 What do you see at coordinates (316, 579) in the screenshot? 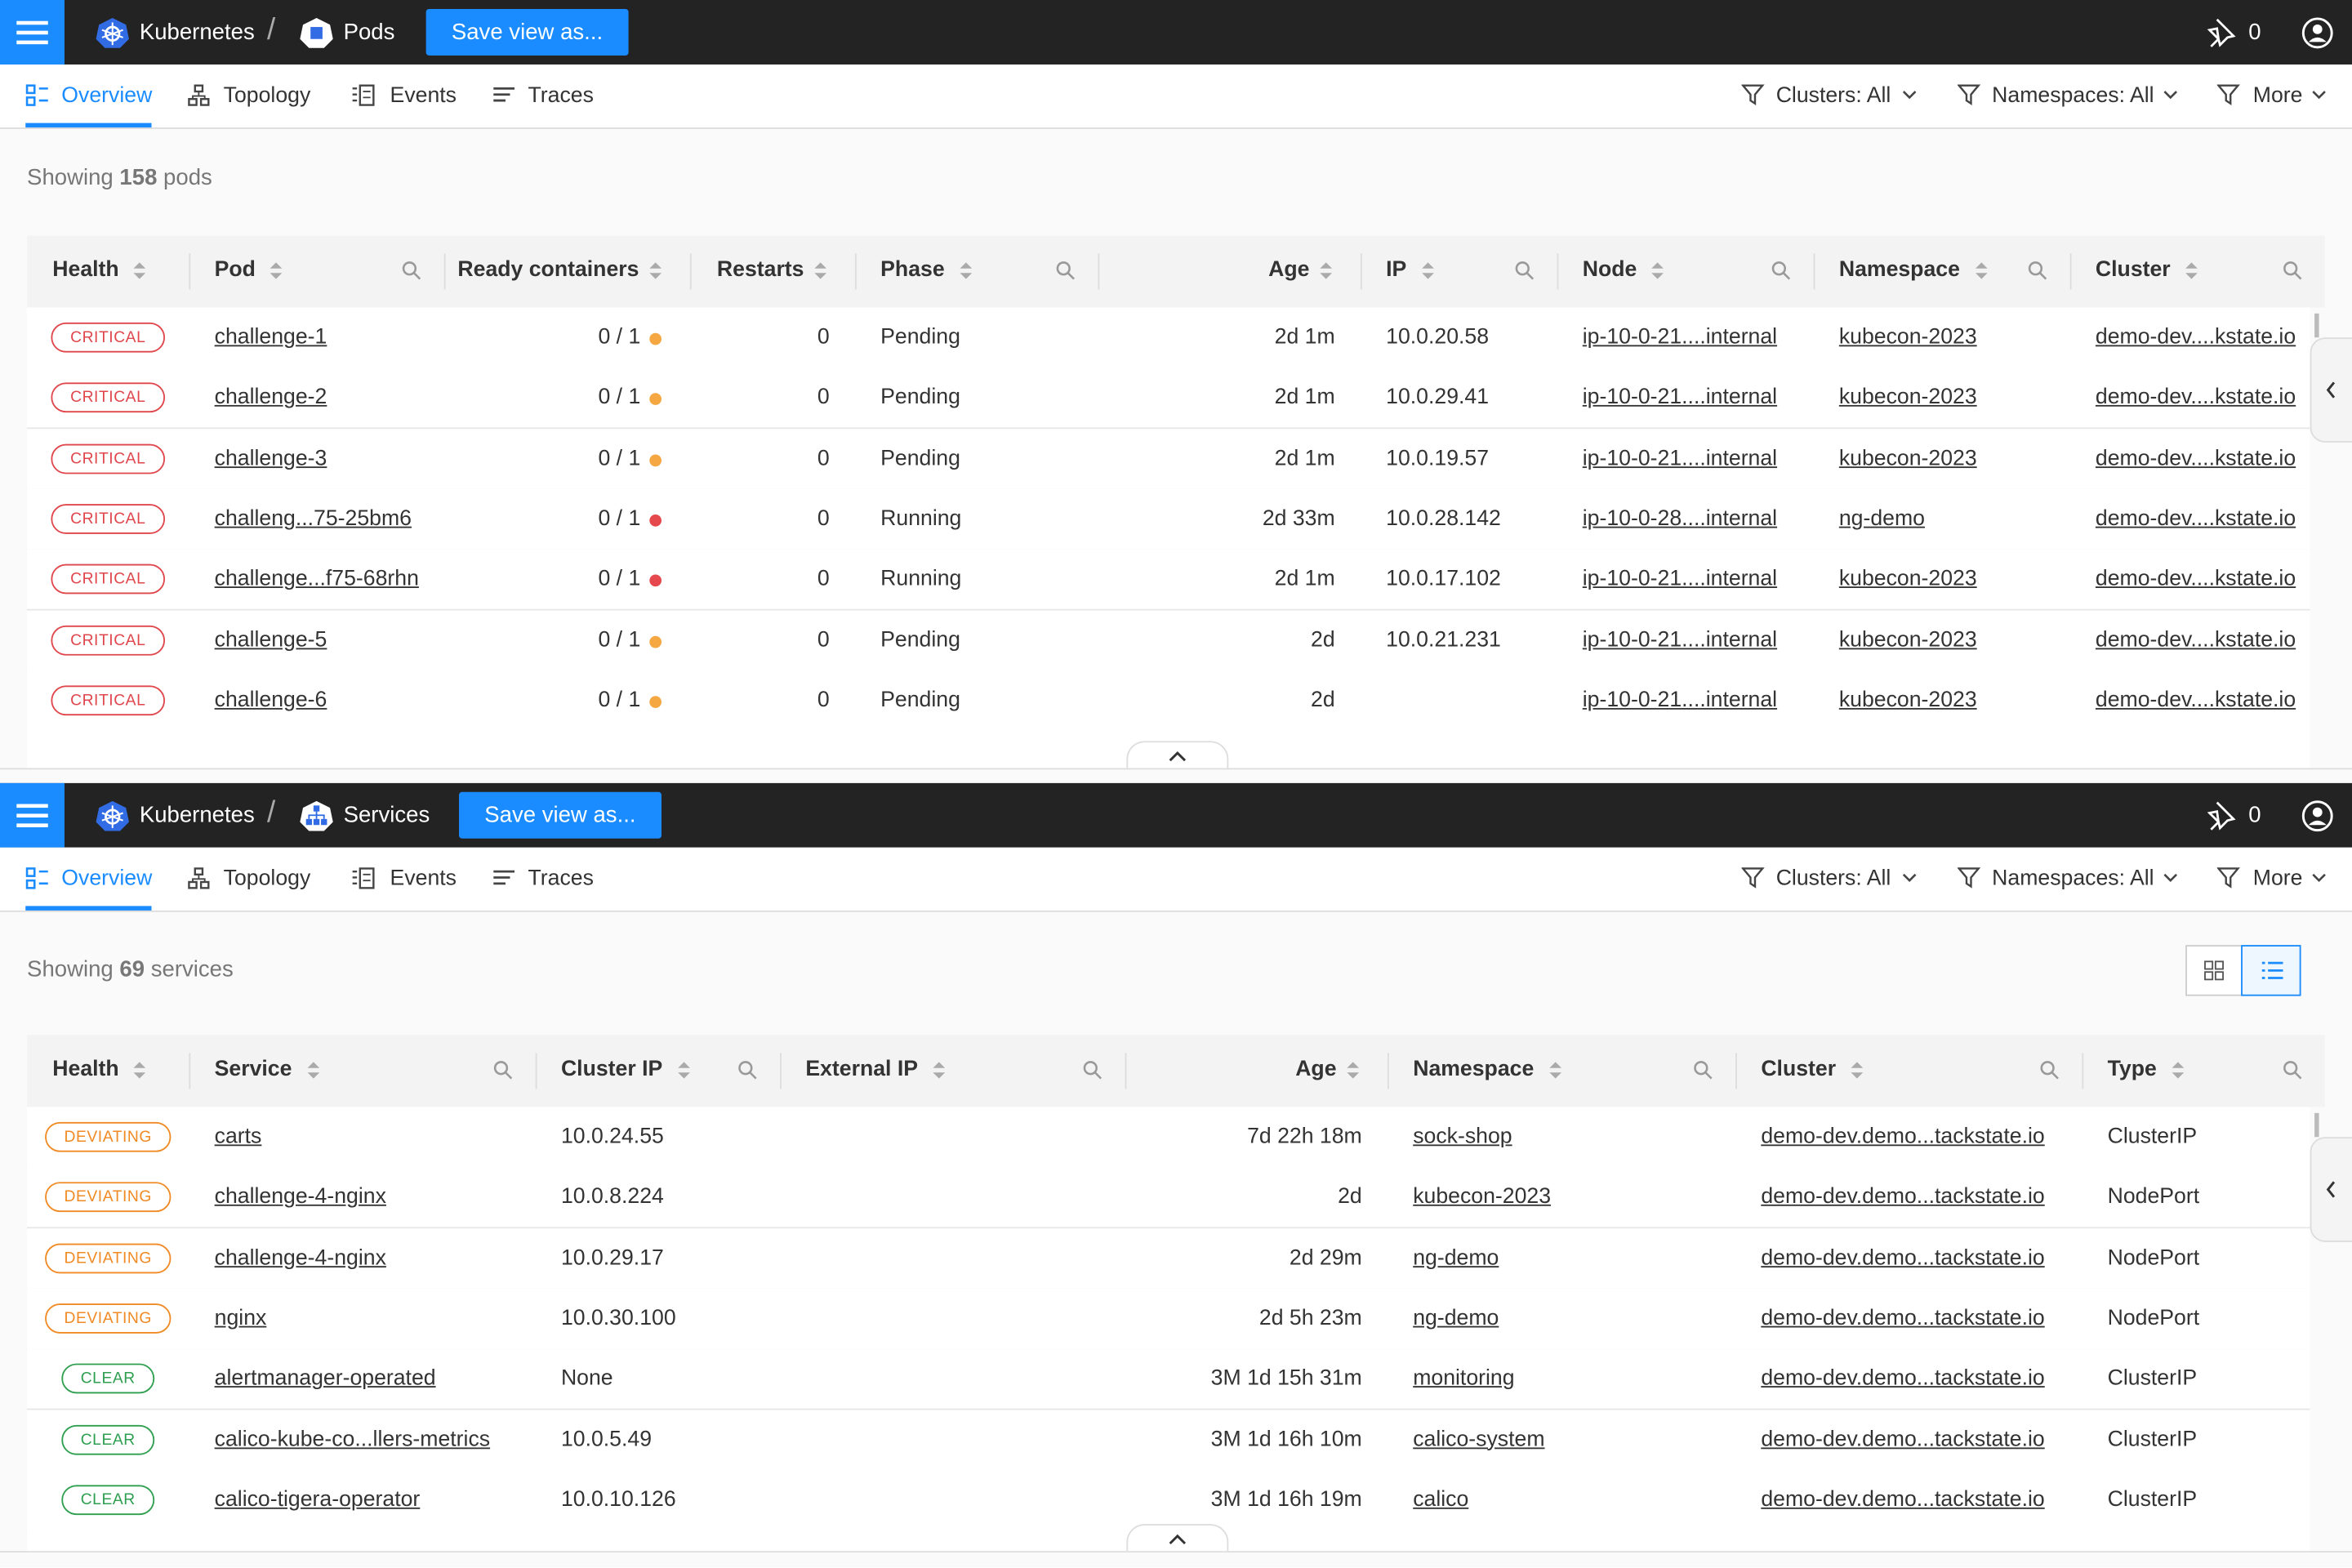
I see `cell-link: challenge...f75-68rhn` at bounding box center [316, 579].